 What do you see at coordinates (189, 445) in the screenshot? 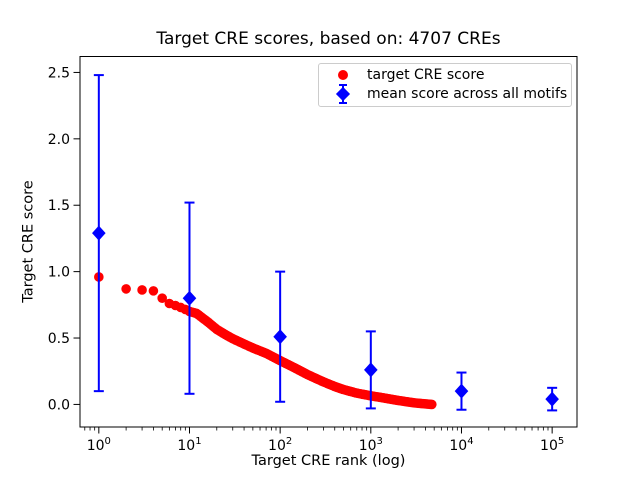
I see `x-tick-label: 10¹` at bounding box center [189, 445].